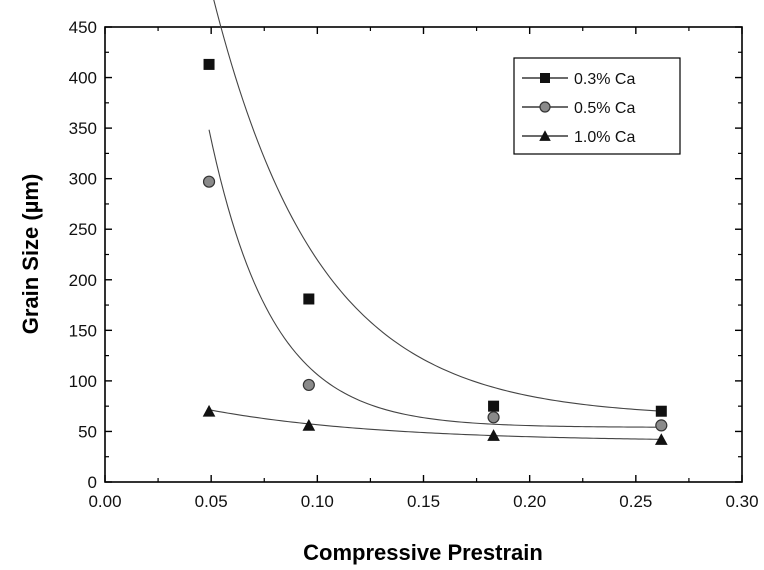  Describe the element at coordinates (529, 501) in the screenshot. I see `x-tick-label: 0.20` at that location.